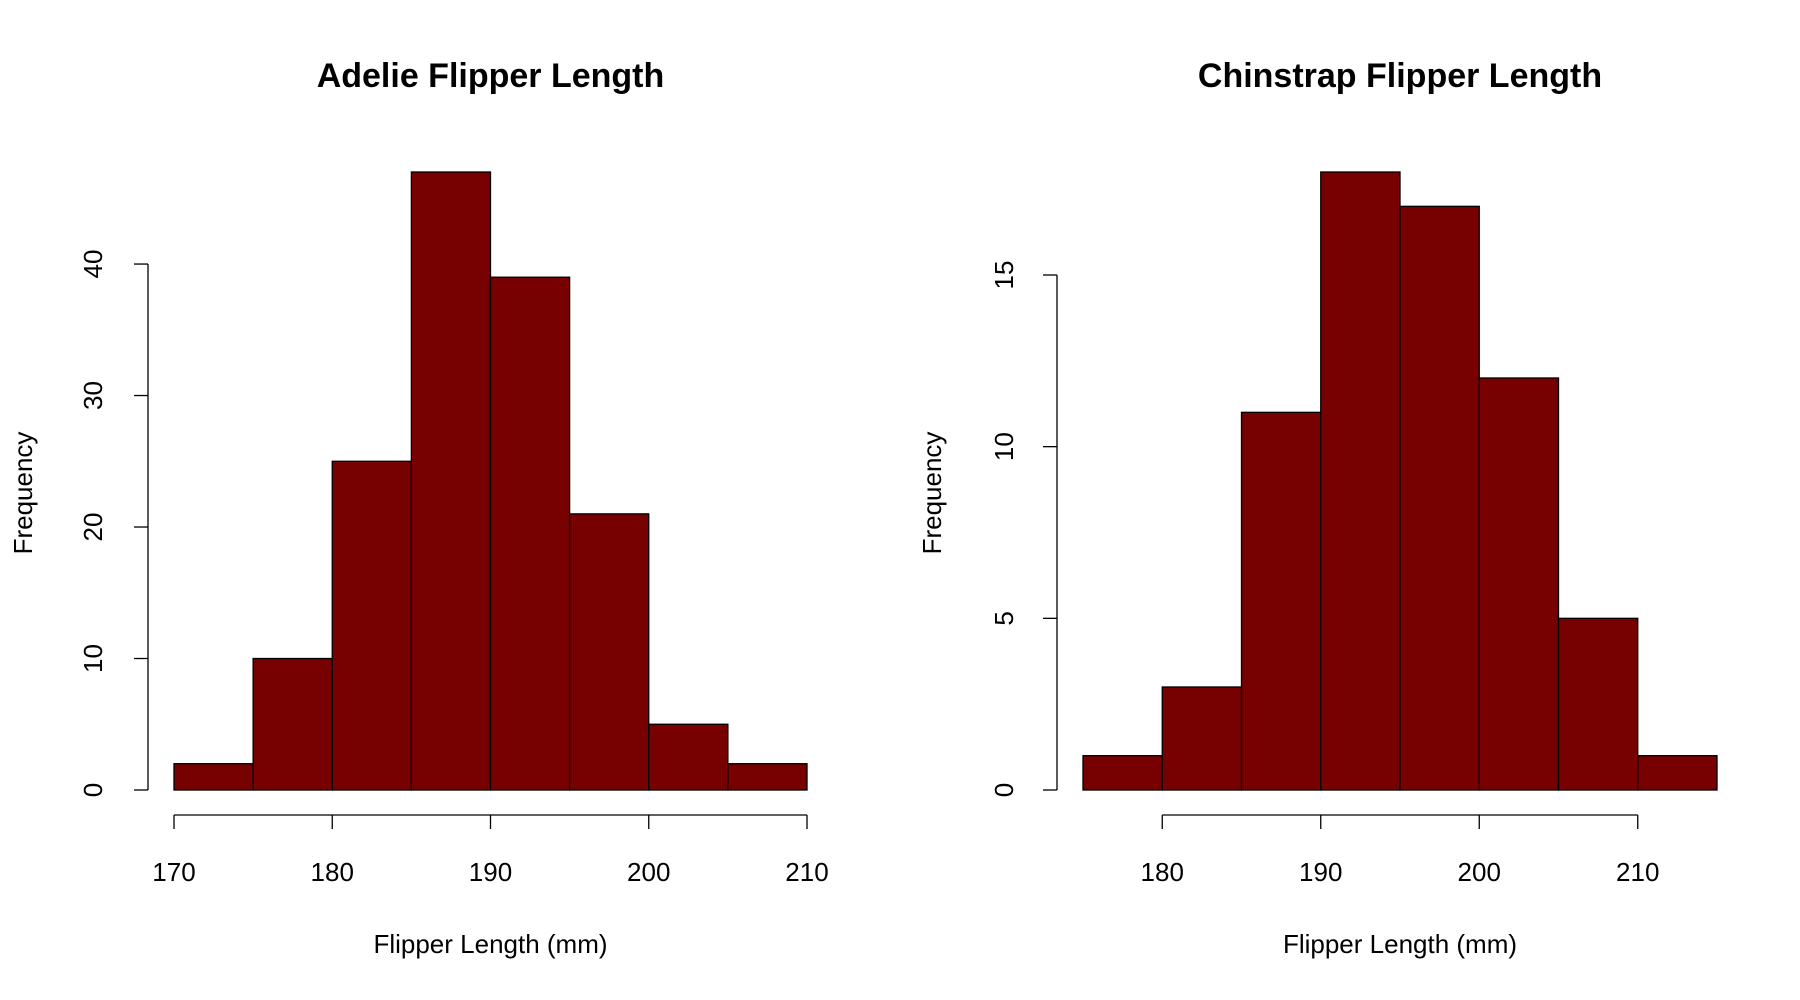  What do you see at coordinates (1004, 275) in the screenshot?
I see `y-tick-label: 15` at bounding box center [1004, 275].